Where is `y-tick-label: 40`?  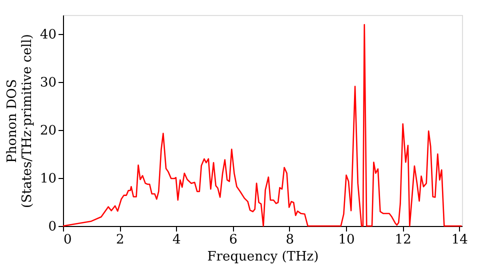
y-tick-label: 40 is located at coordinates (48, 35).